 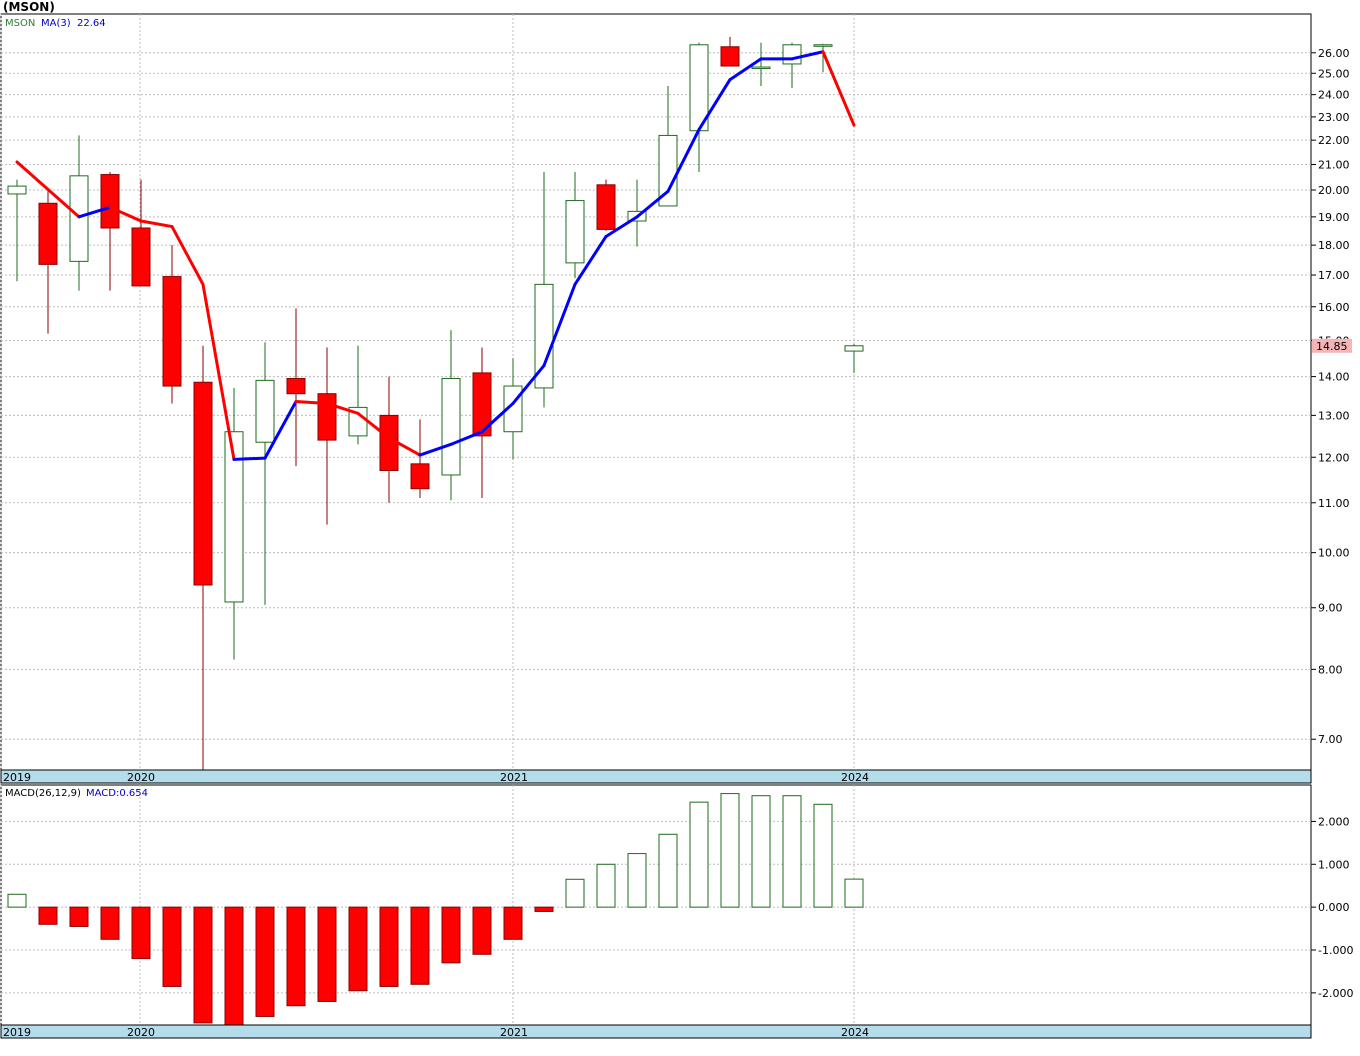 I want to click on macd-y-axis: 2.000 1.000 0.000 -1.000 -2.000, so click(x=1332, y=907).